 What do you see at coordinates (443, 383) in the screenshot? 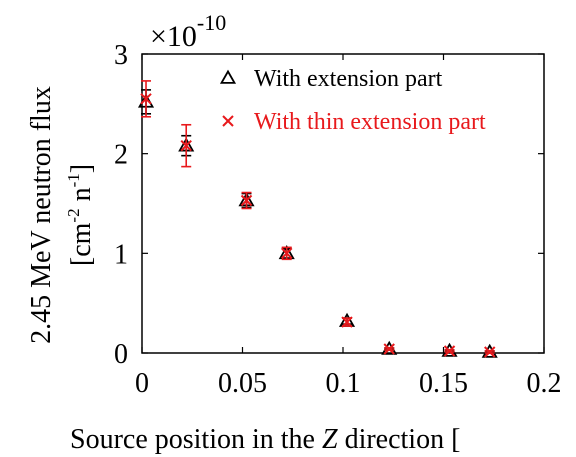
I see `x-tick-label: 0.15` at bounding box center [443, 383].